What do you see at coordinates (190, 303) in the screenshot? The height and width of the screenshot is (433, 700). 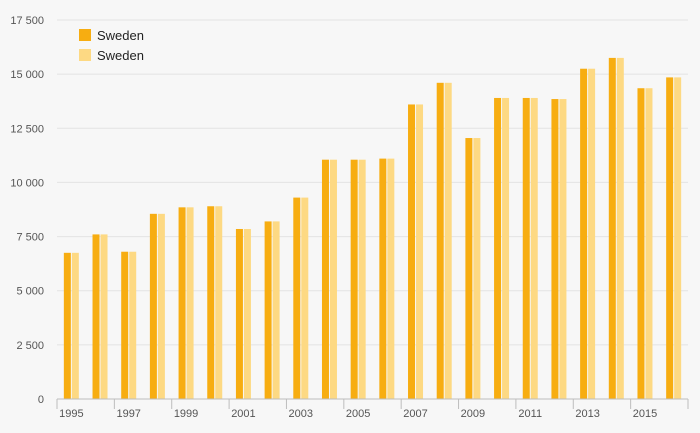 I see `bar-1999-s2` at bounding box center [190, 303].